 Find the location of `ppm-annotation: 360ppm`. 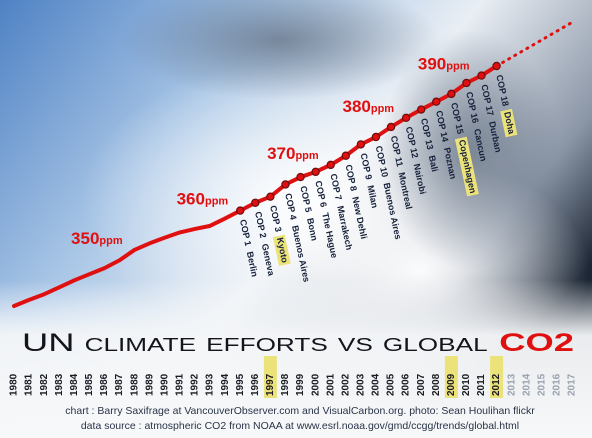

ppm-annotation: 360ppm is located at coordinates (203, 199).